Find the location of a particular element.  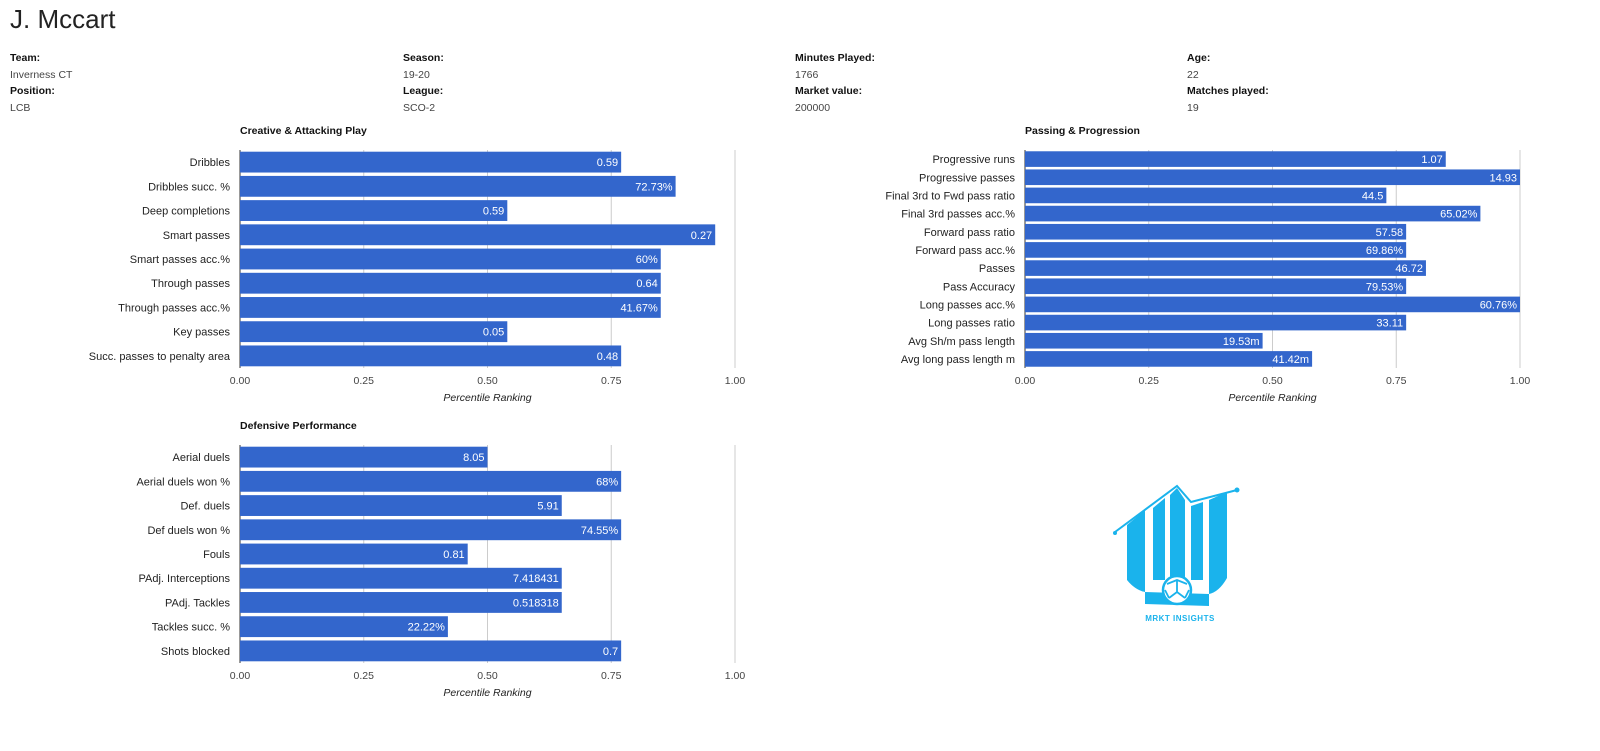

bar-value-label: 7.418431 is located at coordinates (536, 579).